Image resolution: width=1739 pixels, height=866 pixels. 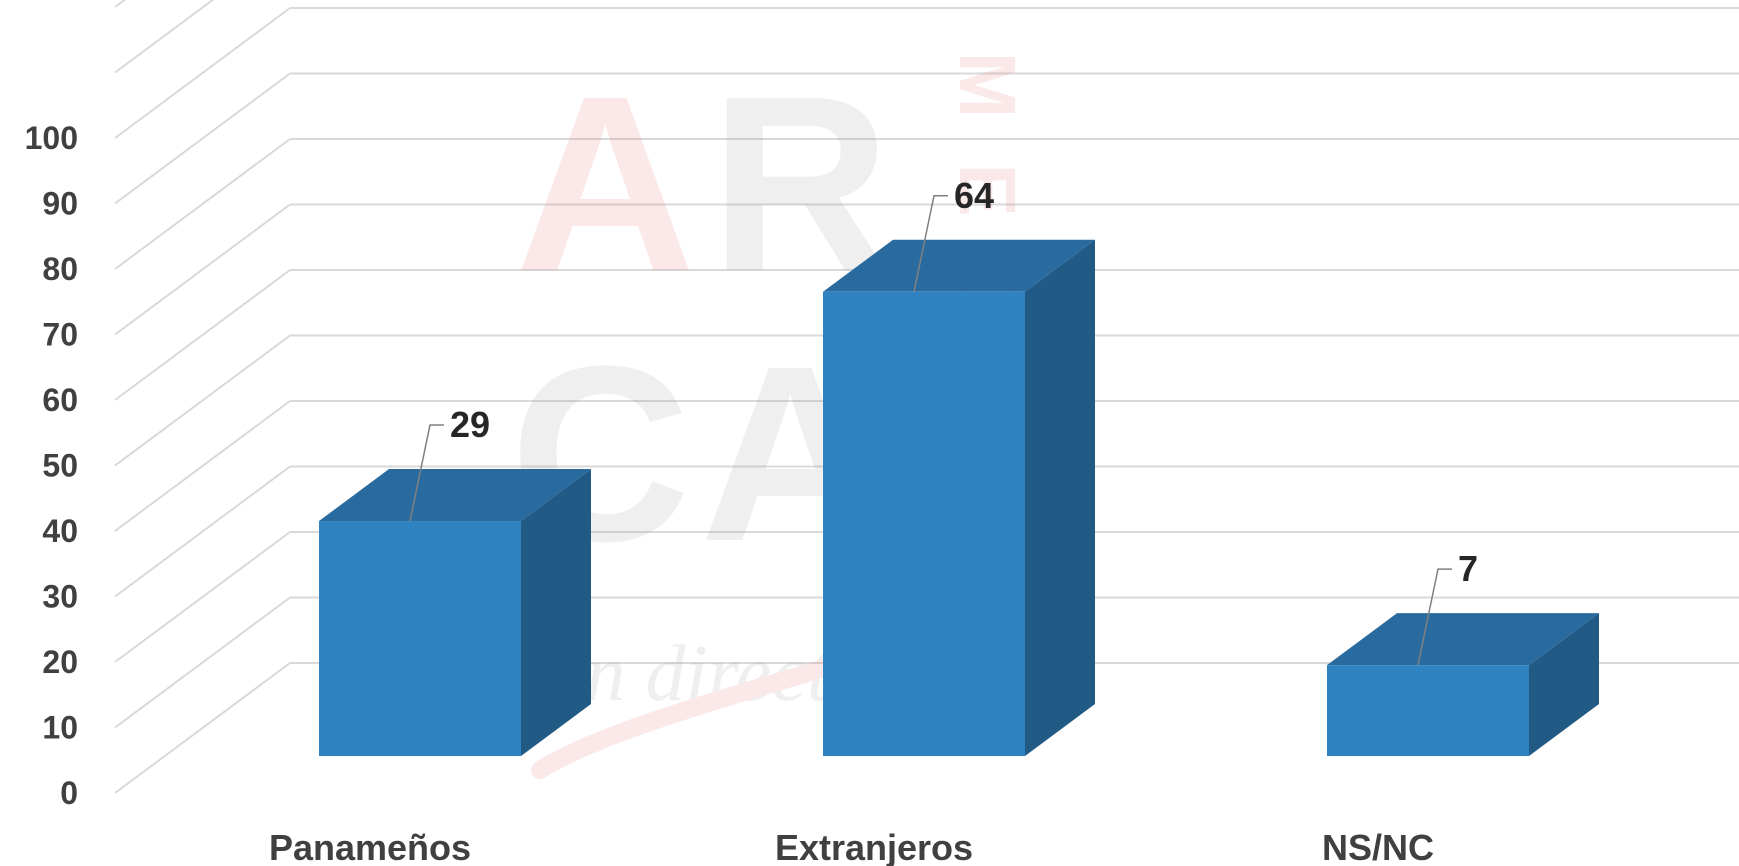 What do you see at coordinates (874, 846) in the screenshot?
I see `x-category-label: Extranjeros` at bounding box center [874, 846].